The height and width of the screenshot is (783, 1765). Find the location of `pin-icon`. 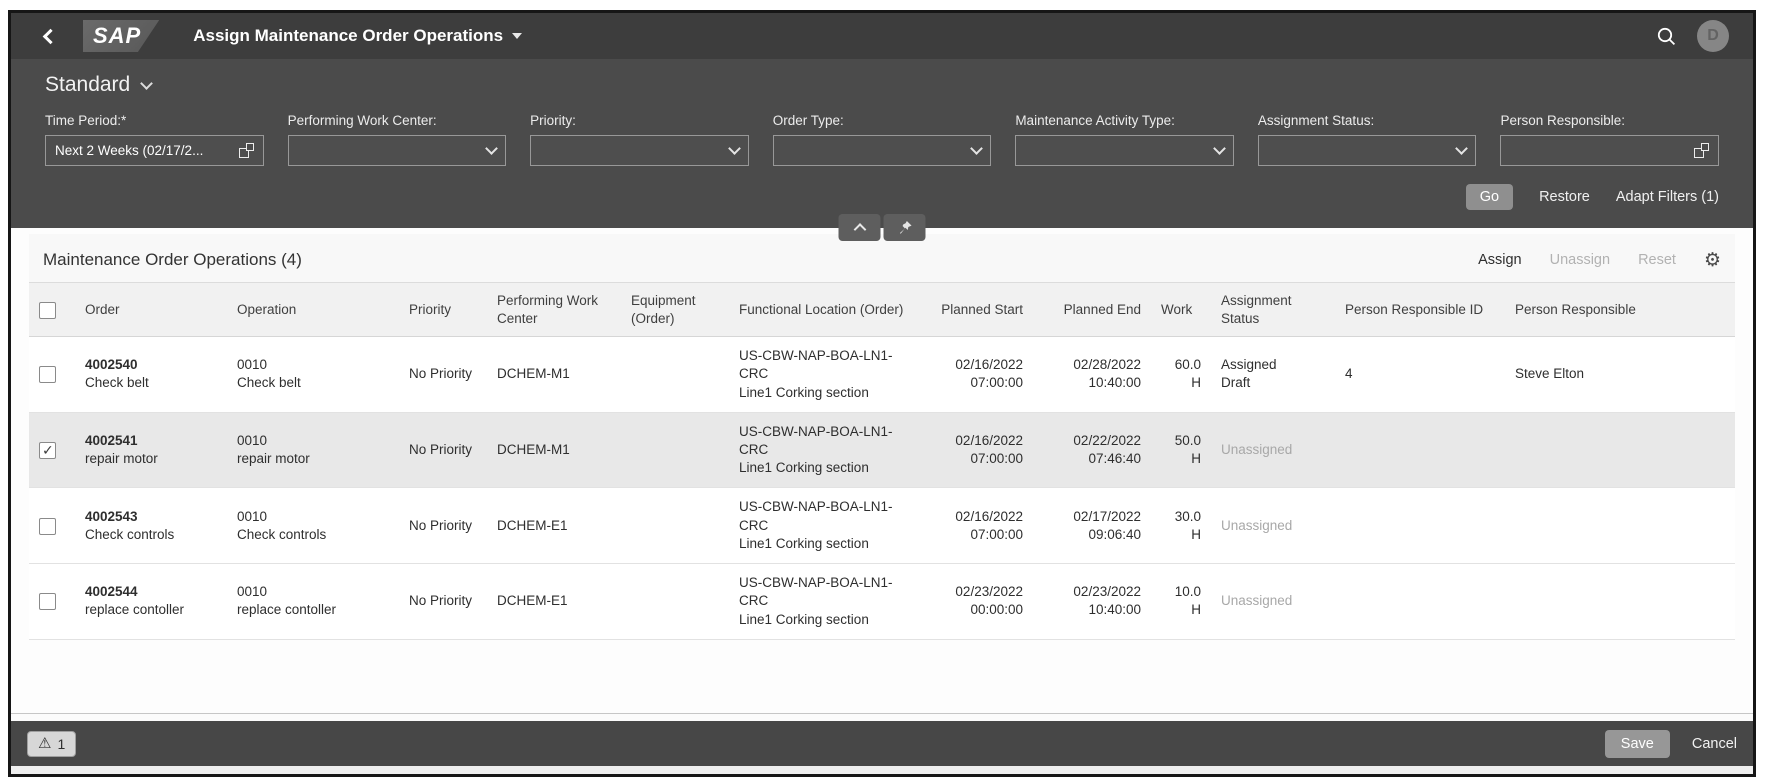

pin-icon is located at coordinates (905, 227).